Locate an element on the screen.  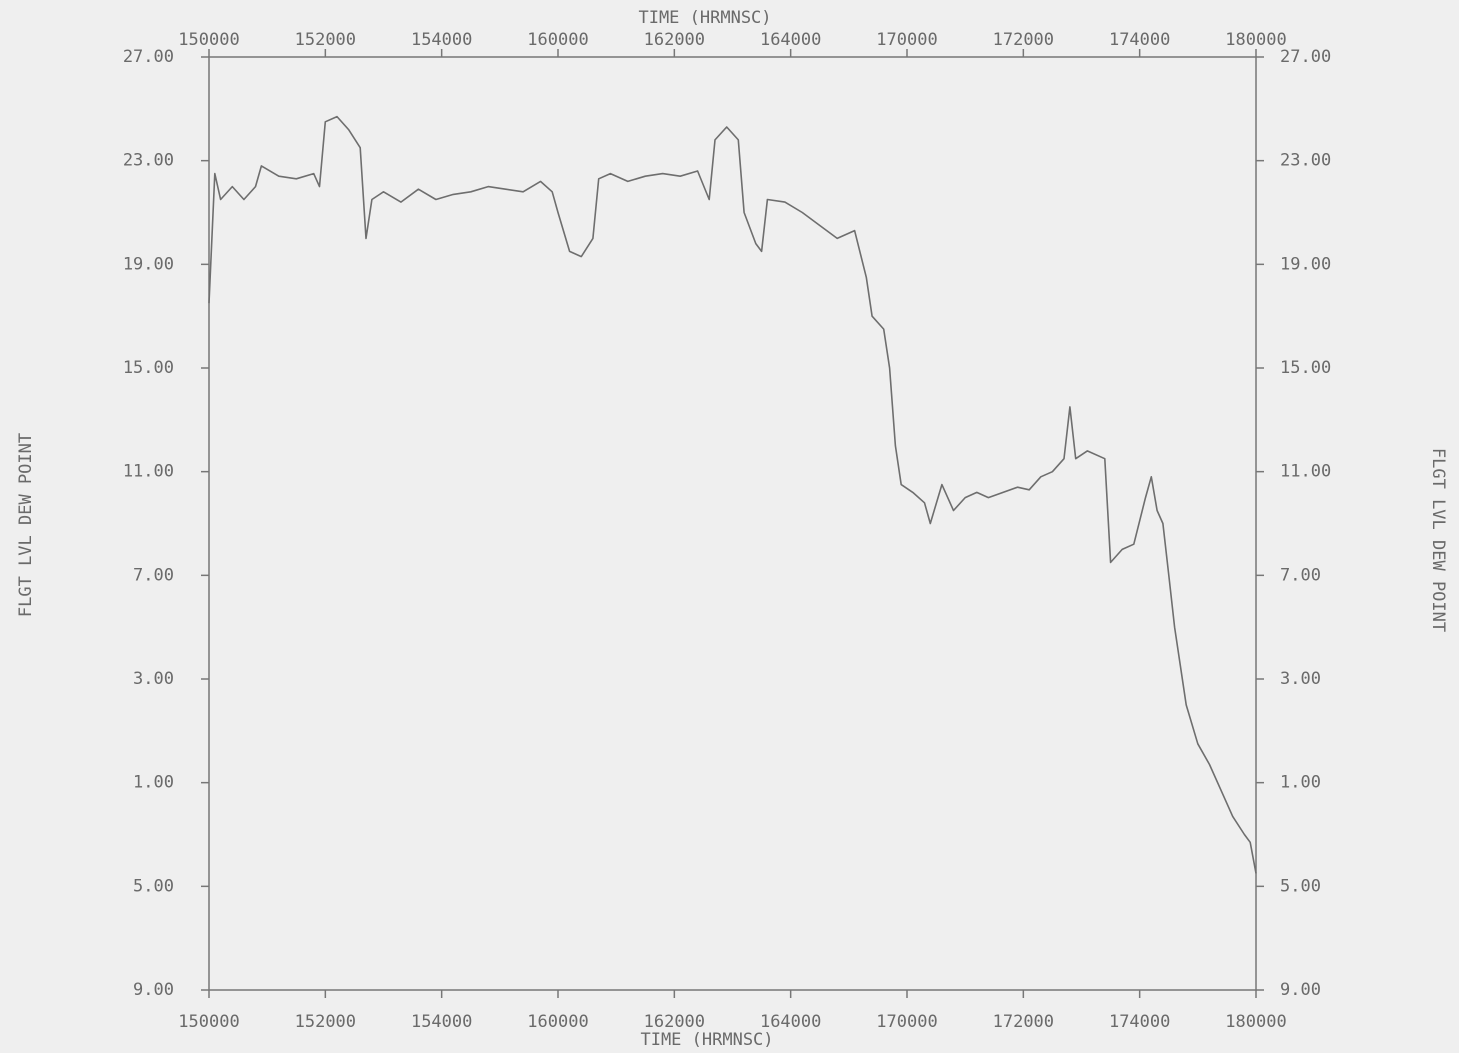
y-tick-label: 15.00 is located at coordinates (148, 368).